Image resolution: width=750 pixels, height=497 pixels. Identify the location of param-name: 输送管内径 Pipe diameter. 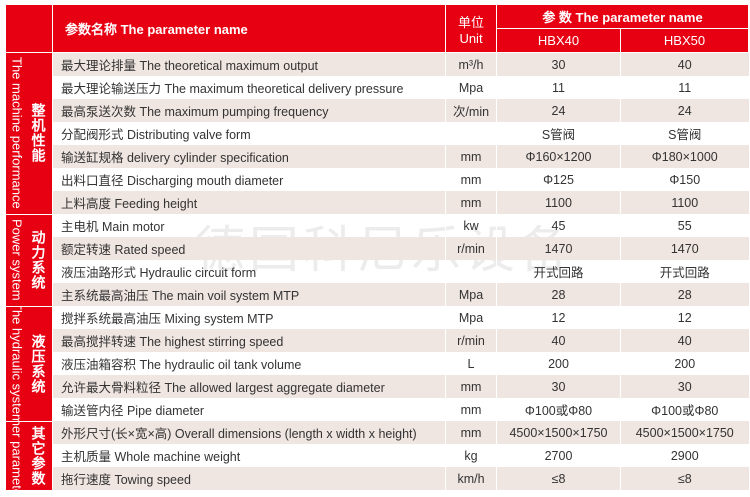
(133, 411).